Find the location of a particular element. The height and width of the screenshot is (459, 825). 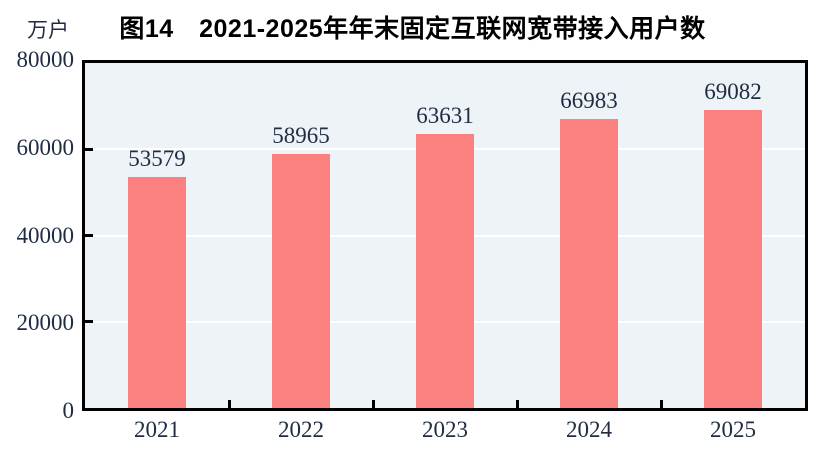

y-tick-label: 80000 is located at coordinates (45, 59).